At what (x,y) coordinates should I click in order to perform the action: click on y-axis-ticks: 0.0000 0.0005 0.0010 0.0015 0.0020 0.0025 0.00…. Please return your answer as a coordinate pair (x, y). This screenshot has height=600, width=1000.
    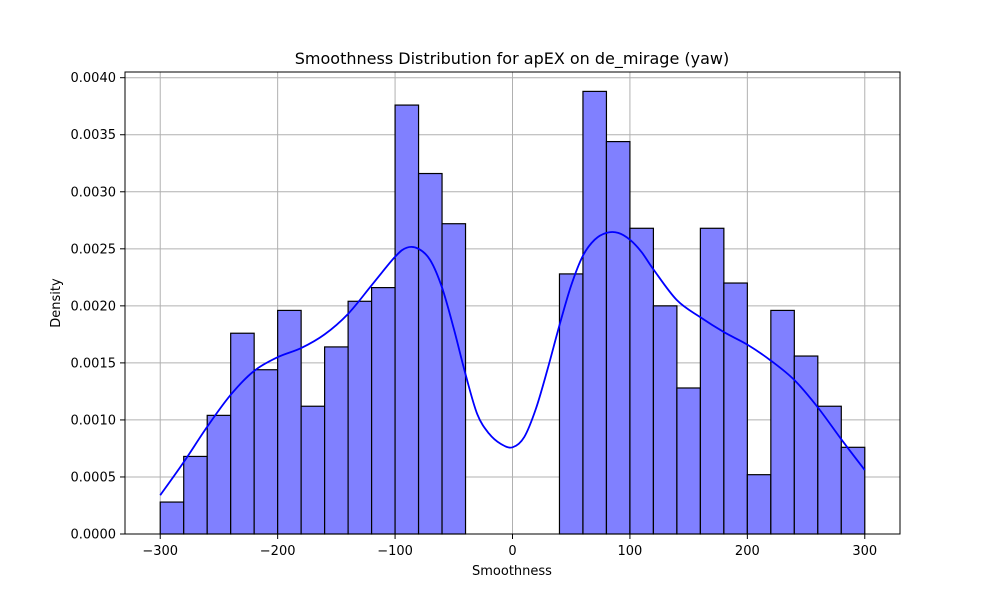
    Looking at the image, I should click on (98, 307).